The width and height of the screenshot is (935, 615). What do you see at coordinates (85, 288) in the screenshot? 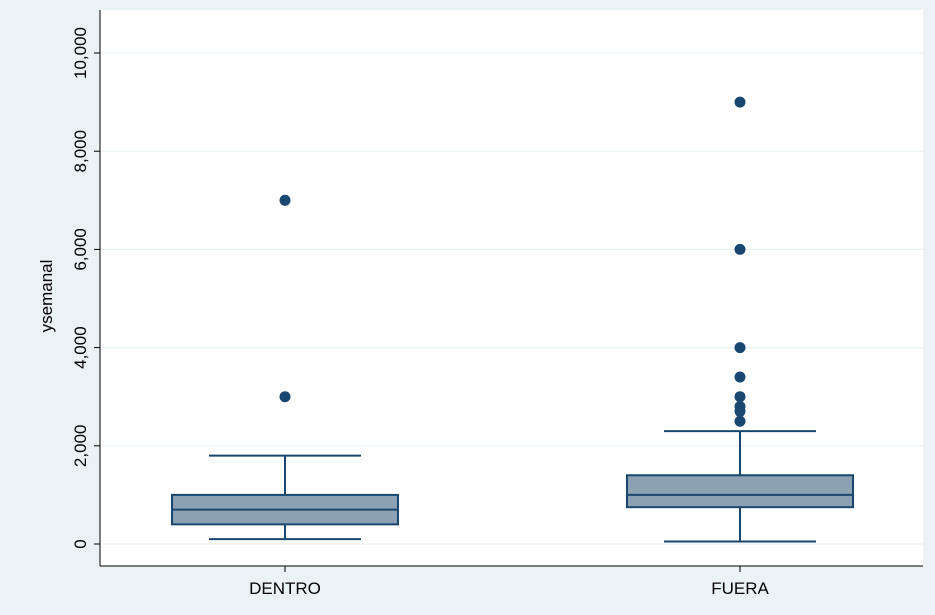
I see `y-ticks: 0 2,000 4,000 6,000 8,000 10,000` at bounding box center [85, 288].